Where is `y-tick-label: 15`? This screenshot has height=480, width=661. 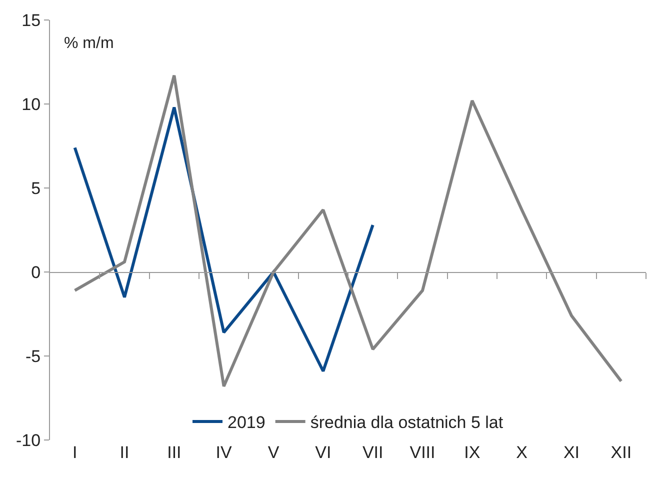
y-tick-label: 15 is located at coordinates (31, 20).